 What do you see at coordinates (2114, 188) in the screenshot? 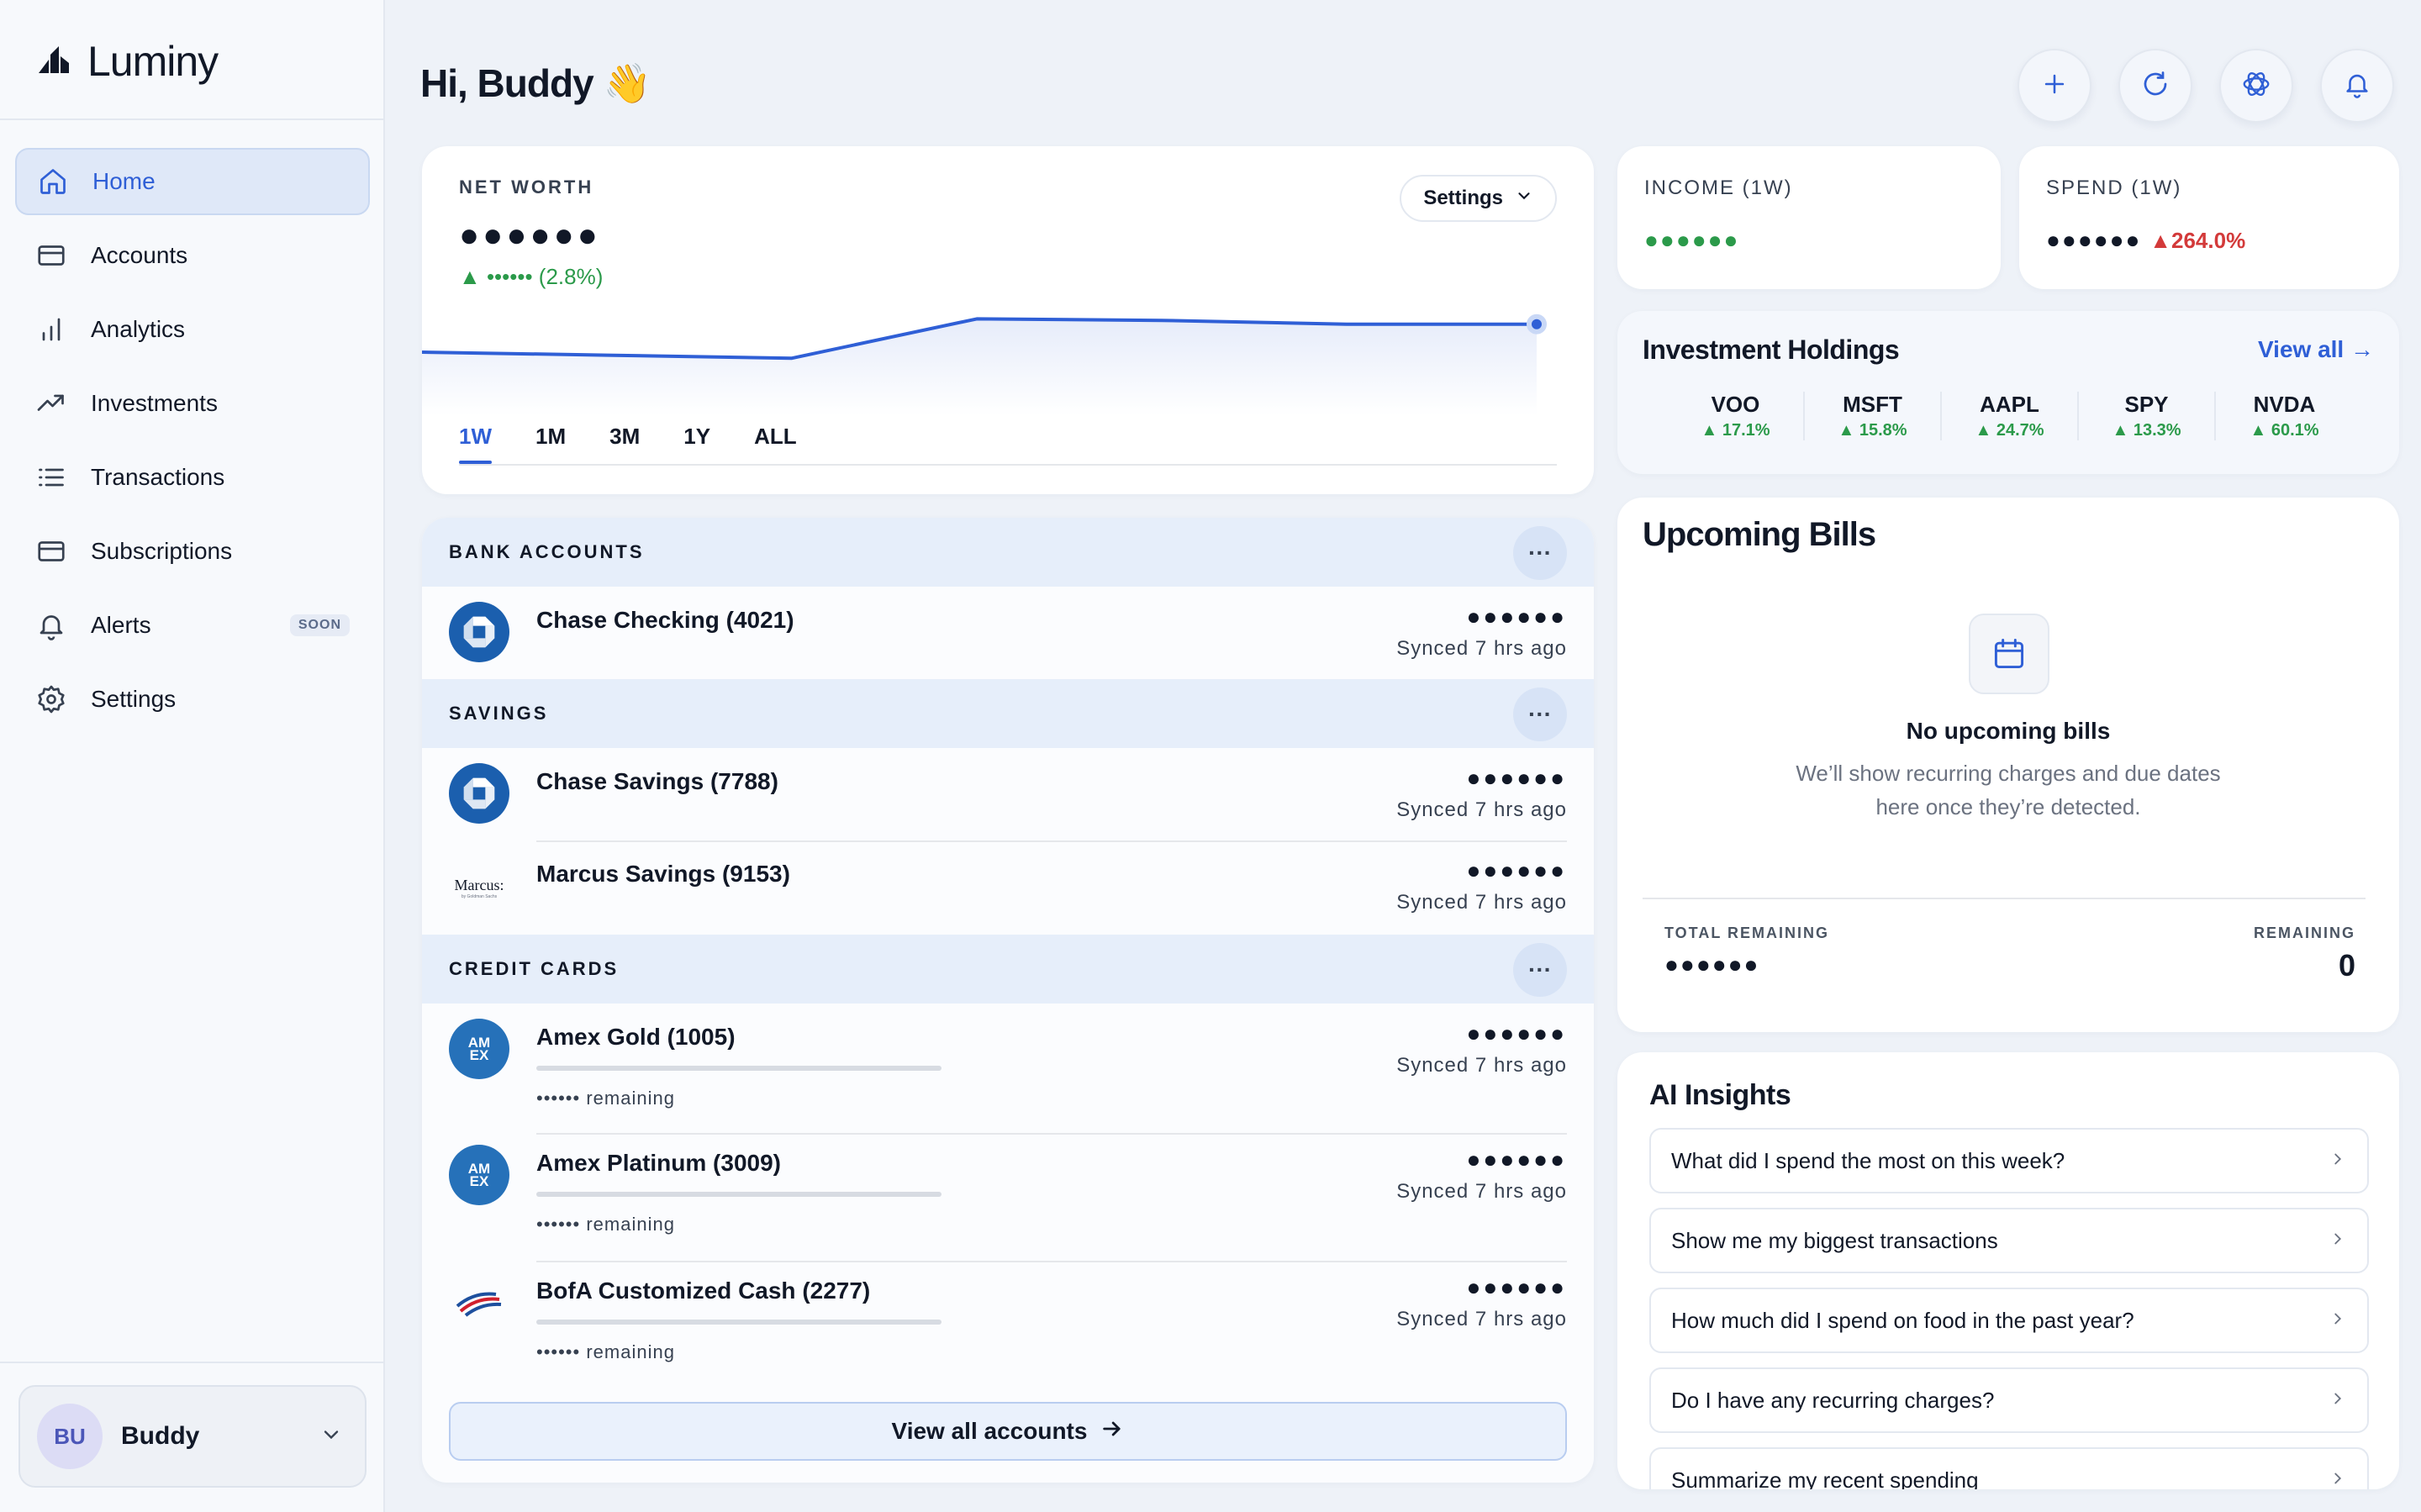
I see `spend-label: SPEND (1W)` at bounding box center [2114, 188].